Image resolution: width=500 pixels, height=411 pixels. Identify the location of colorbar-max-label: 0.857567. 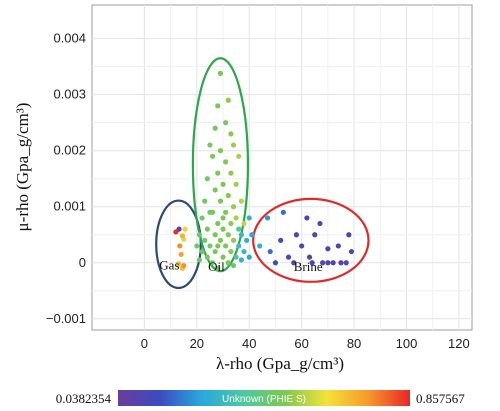
(440, 398).